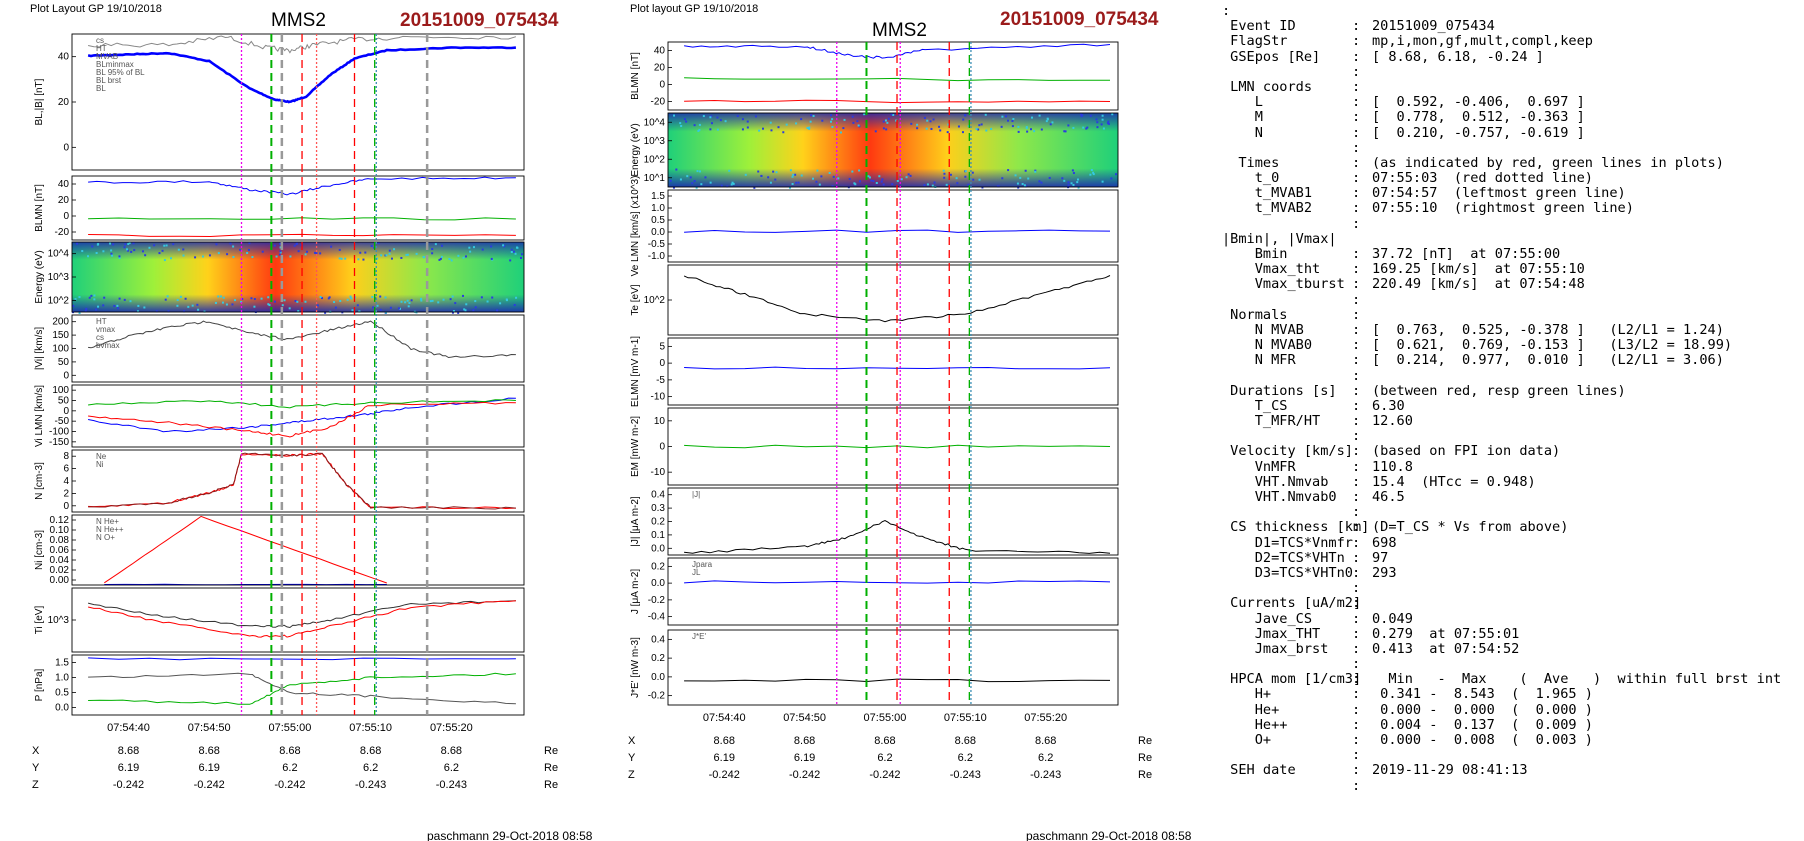 Image resolution: width=1804 pixels, height=841 pixels. Describe the element at coordinates (1511, 178) in the screenshot. I see `summary-row: t_0:07:55:03 (red dotted line)` at that location.